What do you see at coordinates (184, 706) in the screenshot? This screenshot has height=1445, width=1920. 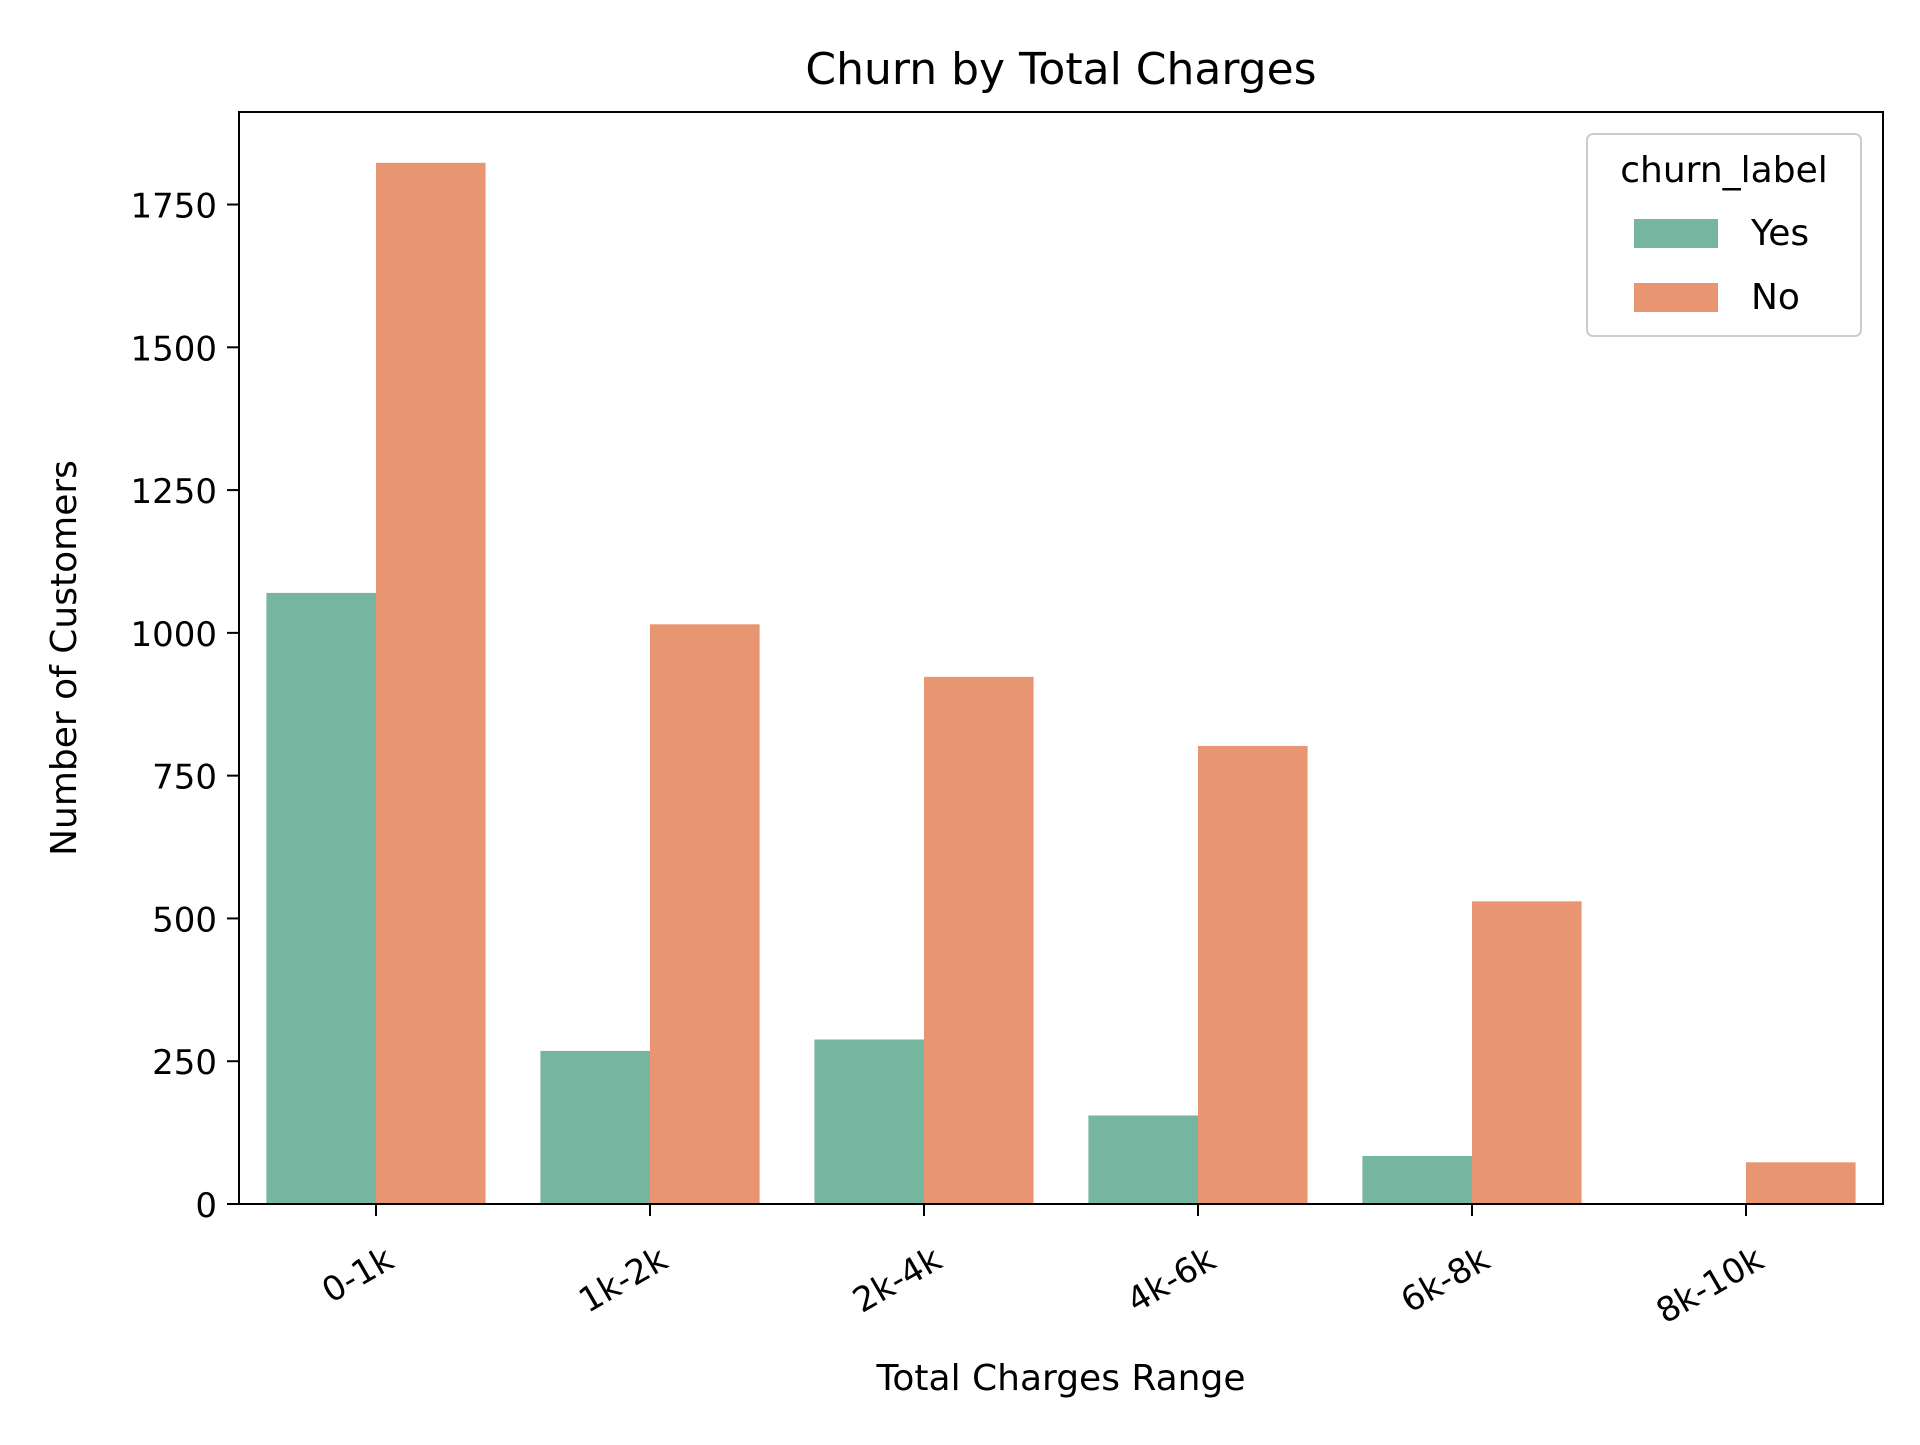 I see `y-axis: 0 250 500 750 1000 1250 1500 1750` at bounding box center [184, 706].